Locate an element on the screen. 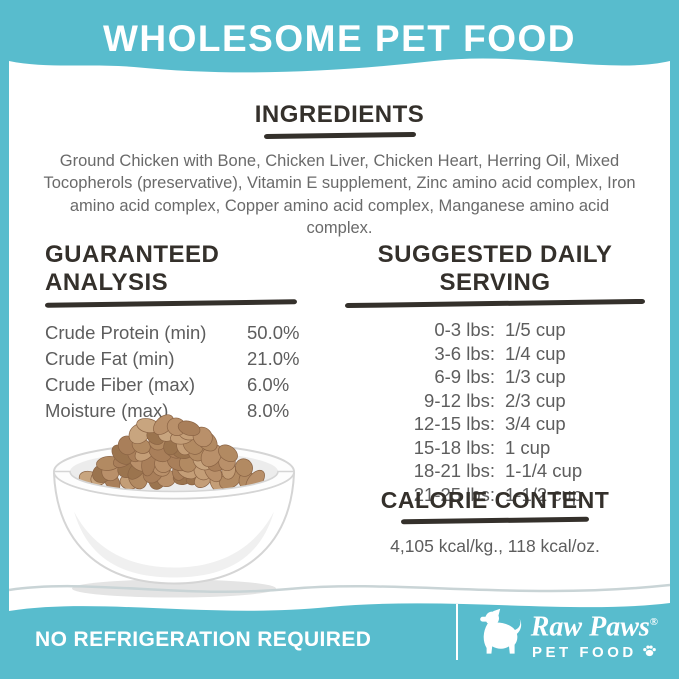  serving-range: 18-21 lbs: is located at coordinates (454, 470).